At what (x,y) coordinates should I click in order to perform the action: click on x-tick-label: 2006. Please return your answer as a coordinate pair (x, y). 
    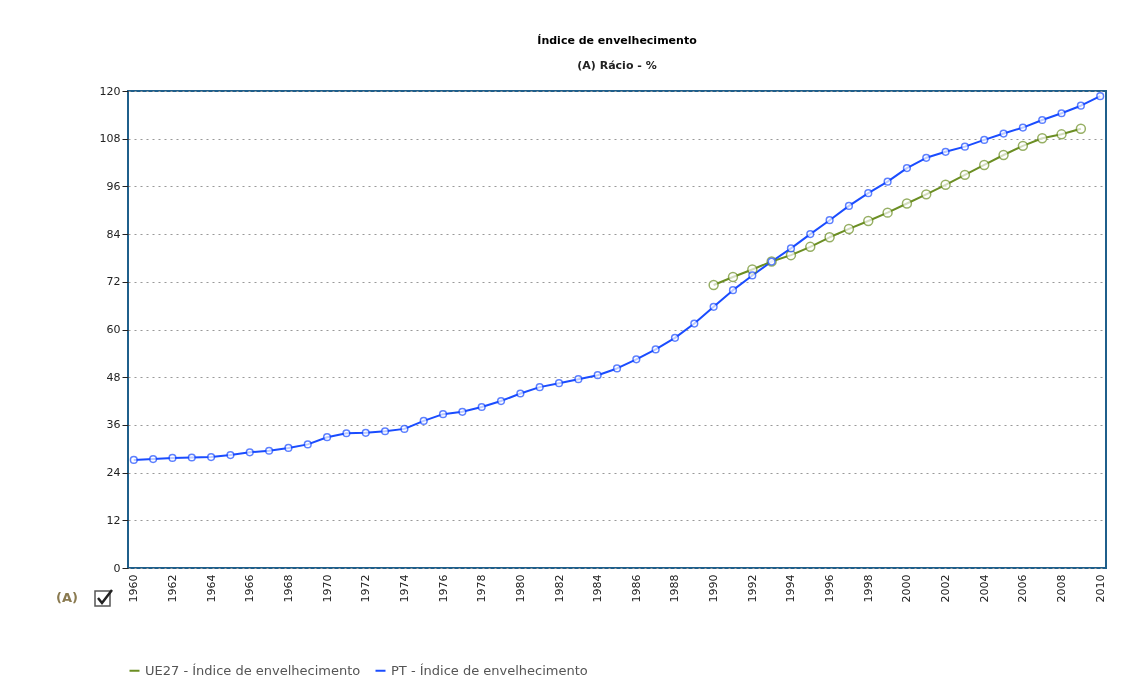
    Looking at the image, I should click on (1023, 588).